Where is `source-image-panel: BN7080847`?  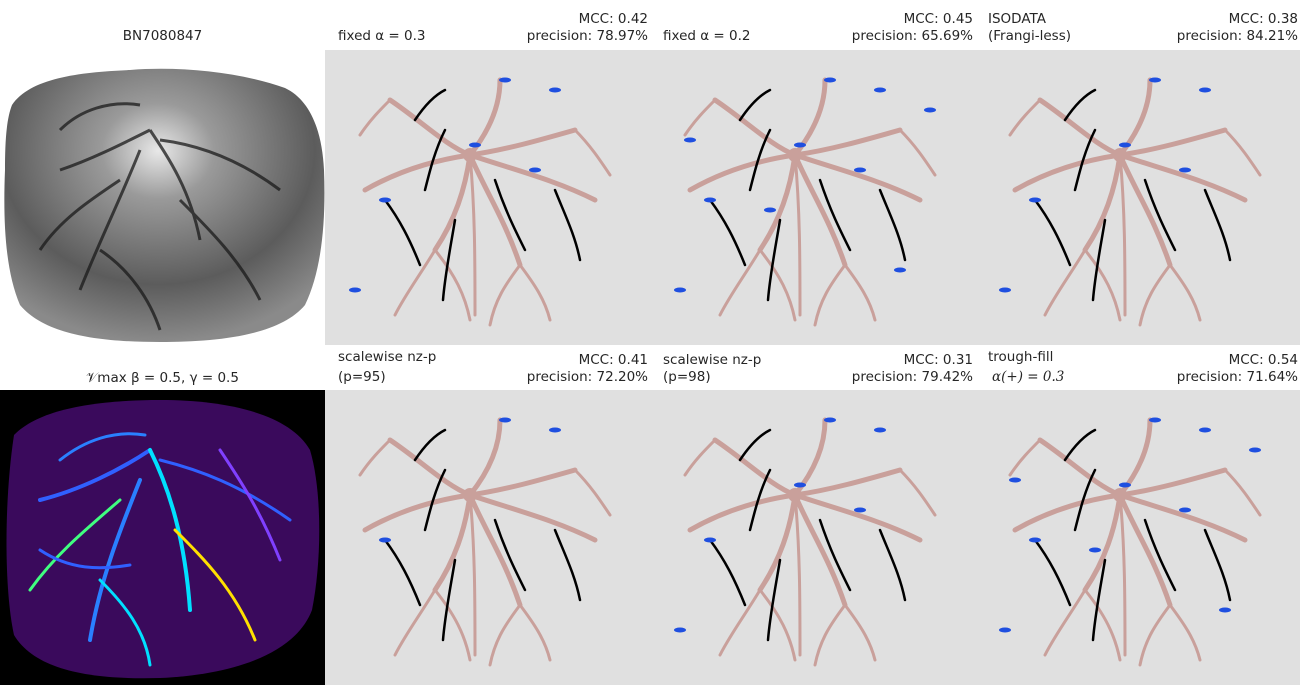
source-image-panel: BN7080847 is located at coordinates (162, 172).